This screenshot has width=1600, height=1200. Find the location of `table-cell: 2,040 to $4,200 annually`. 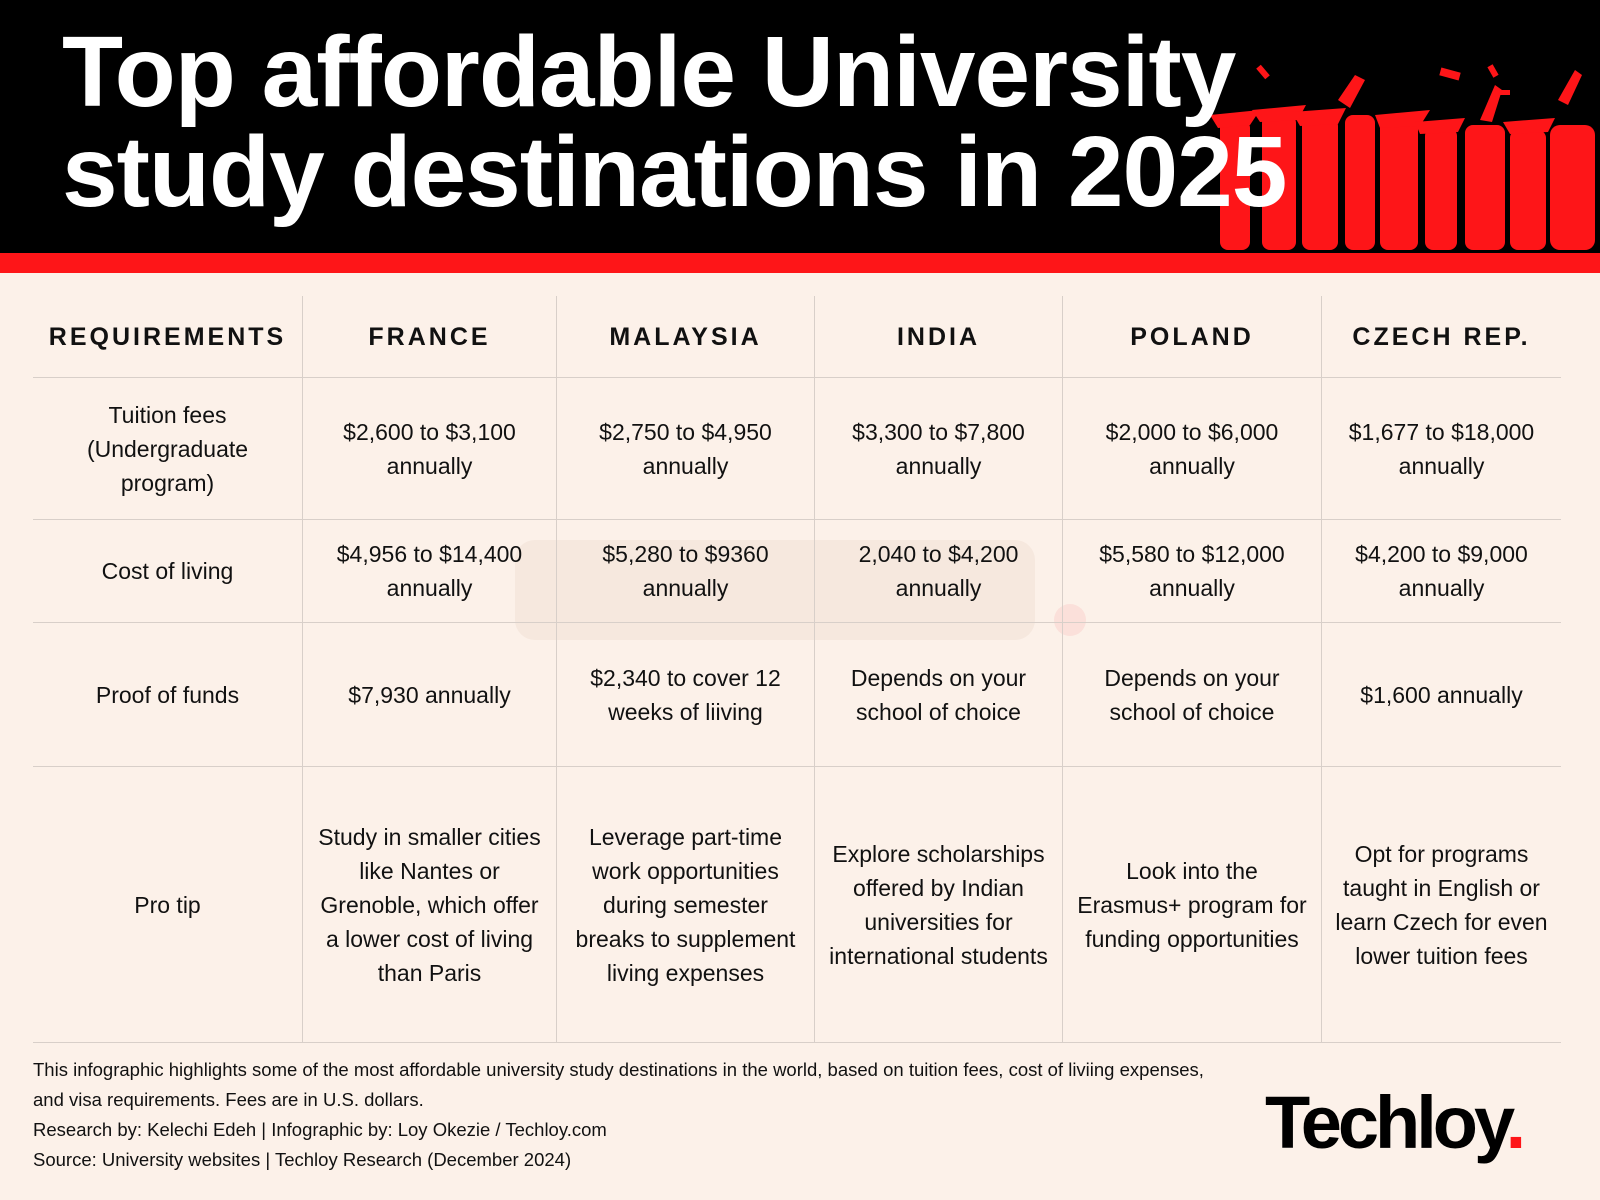

table-cell: 2,040 to $4,200 annually is located at coordinates (938, 571).